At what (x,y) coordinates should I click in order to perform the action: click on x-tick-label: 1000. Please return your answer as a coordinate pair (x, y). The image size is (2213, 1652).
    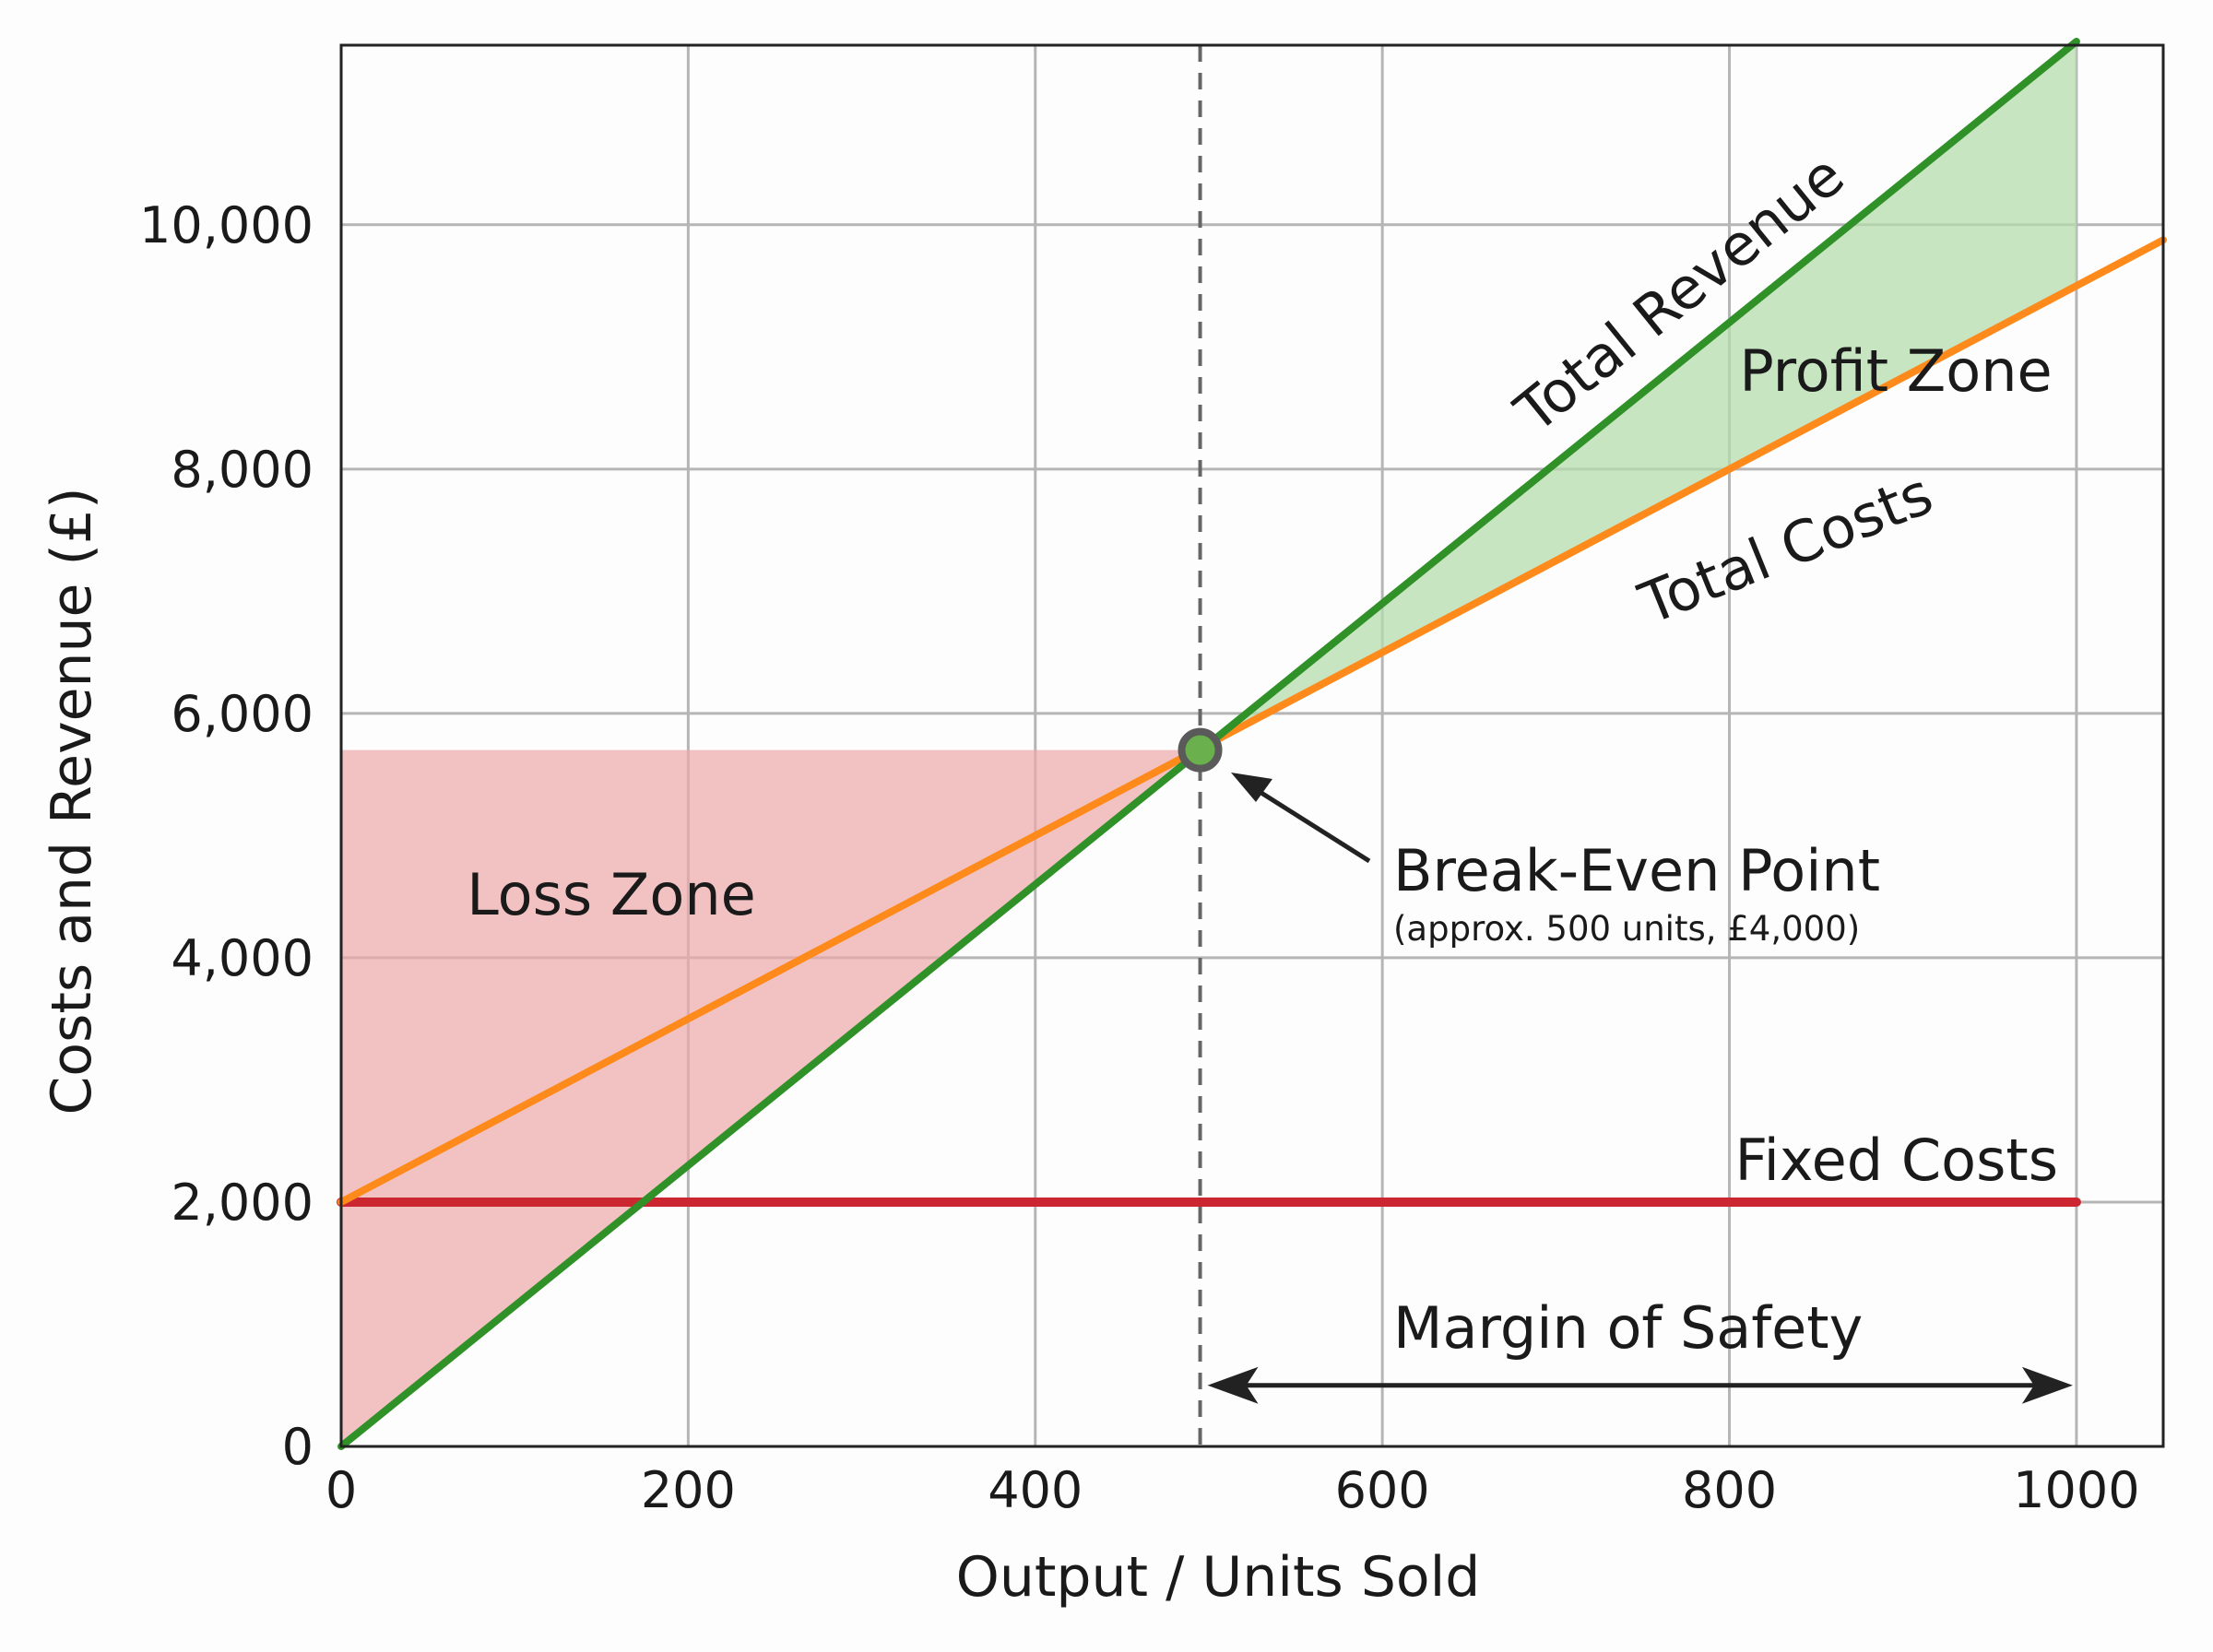
    Looking at the image, I should click on (2076, 1490).